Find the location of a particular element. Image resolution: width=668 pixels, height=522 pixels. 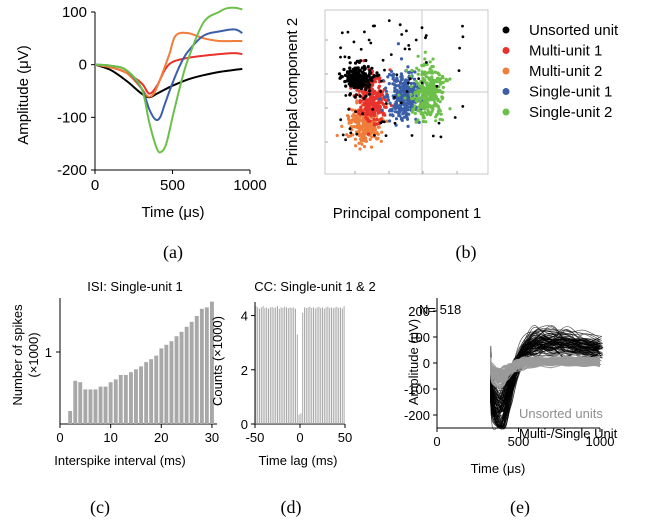

panel-a-y-tick-label: 100 is located at coordinates (74, 12).